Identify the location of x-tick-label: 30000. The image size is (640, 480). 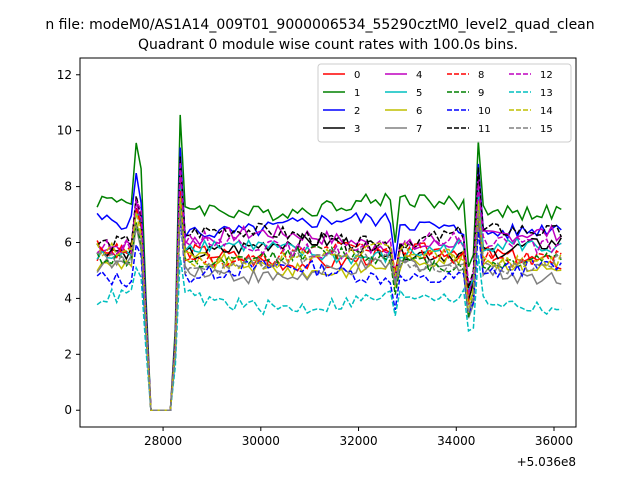
(261, 441).